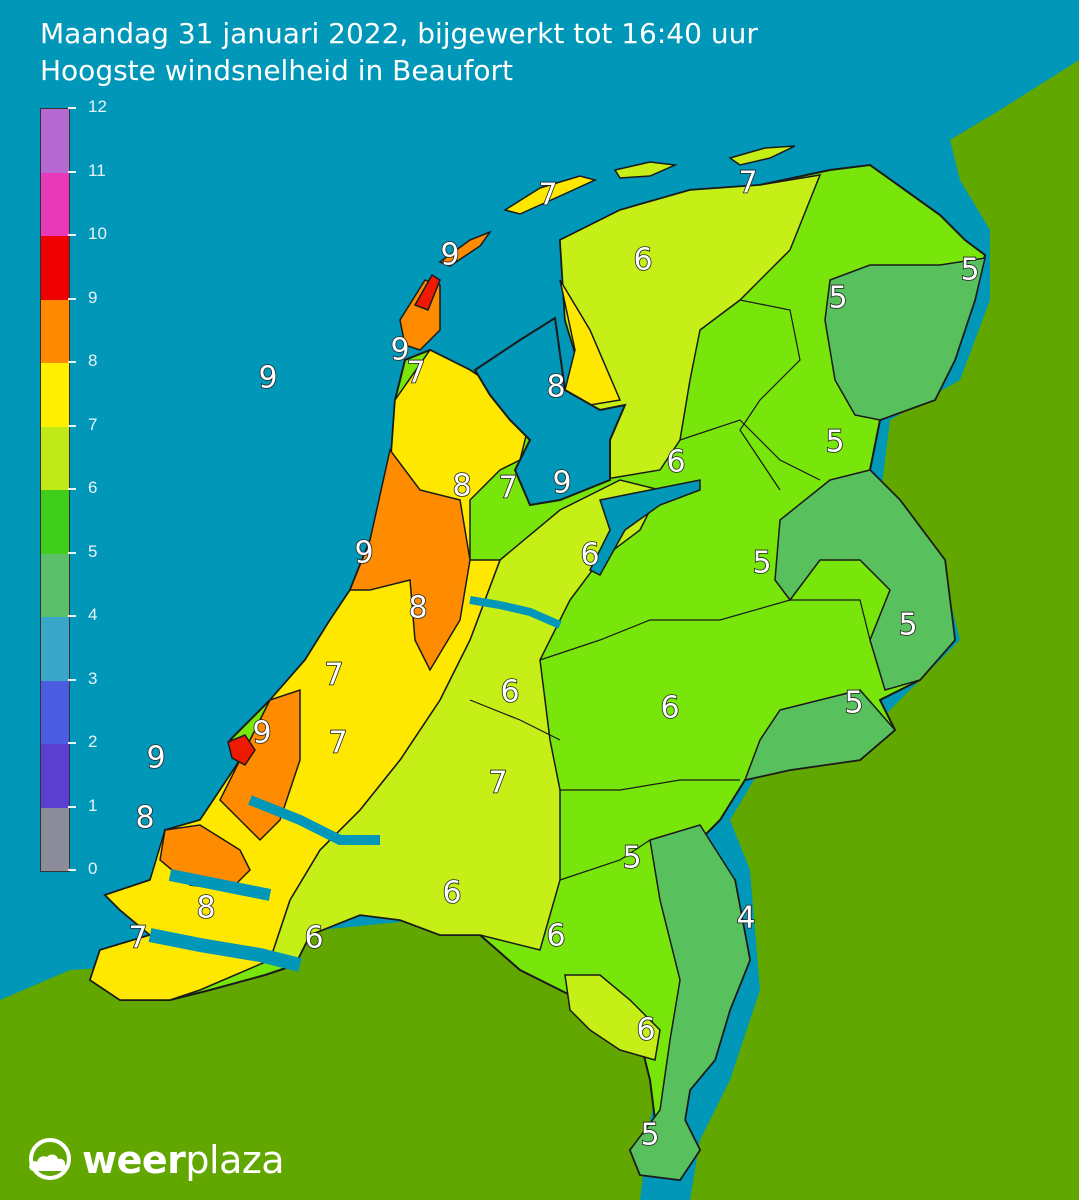 The image size is (1079, 1200). Describe the element at coordinates (820, 735) in the screenshot. I see `zone-bft4-achterhoek` at that location.